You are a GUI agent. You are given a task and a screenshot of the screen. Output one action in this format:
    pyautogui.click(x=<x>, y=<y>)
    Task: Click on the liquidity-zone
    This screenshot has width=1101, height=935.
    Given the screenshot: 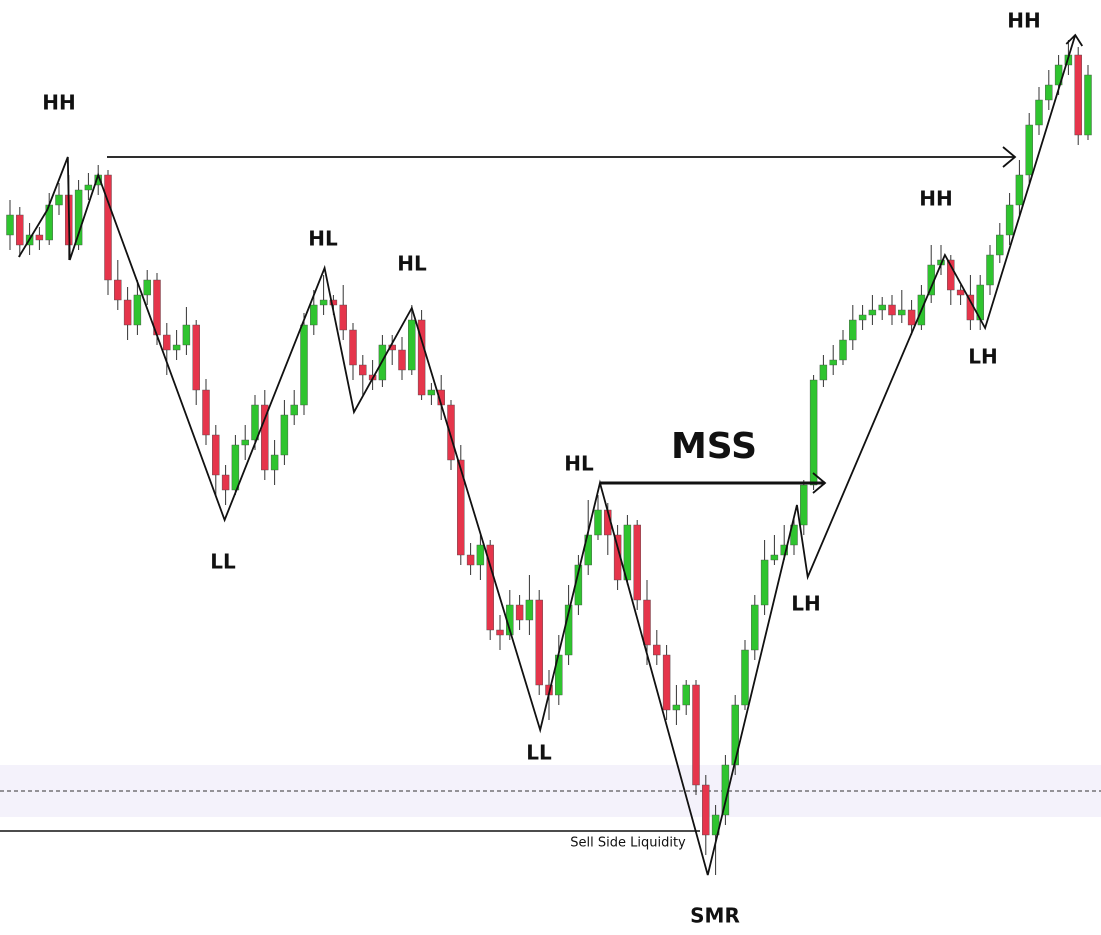 What is the action you would take?
    pyautogui.click(x=550, y=791)
    